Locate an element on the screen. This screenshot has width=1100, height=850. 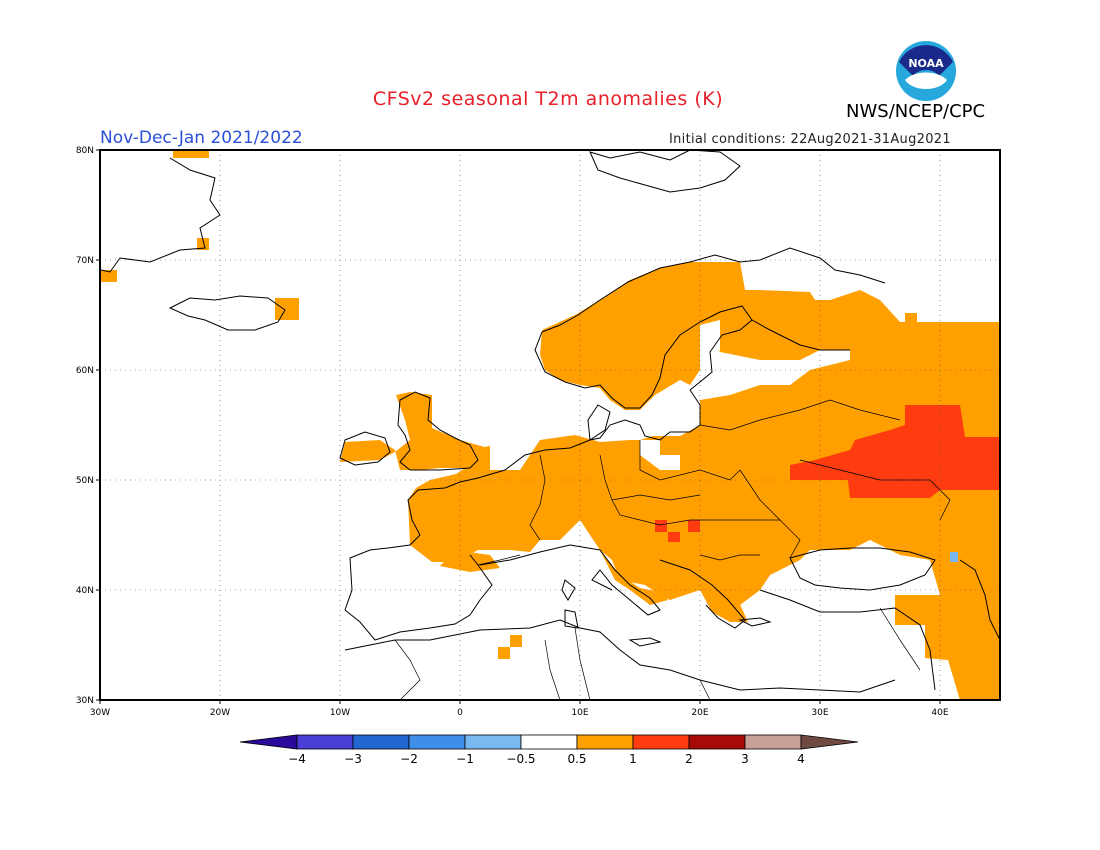
colorbar: −4 −3 −2 −1 −0.5 0.5 1 2 3 4 is located at coordinates (549, 750).